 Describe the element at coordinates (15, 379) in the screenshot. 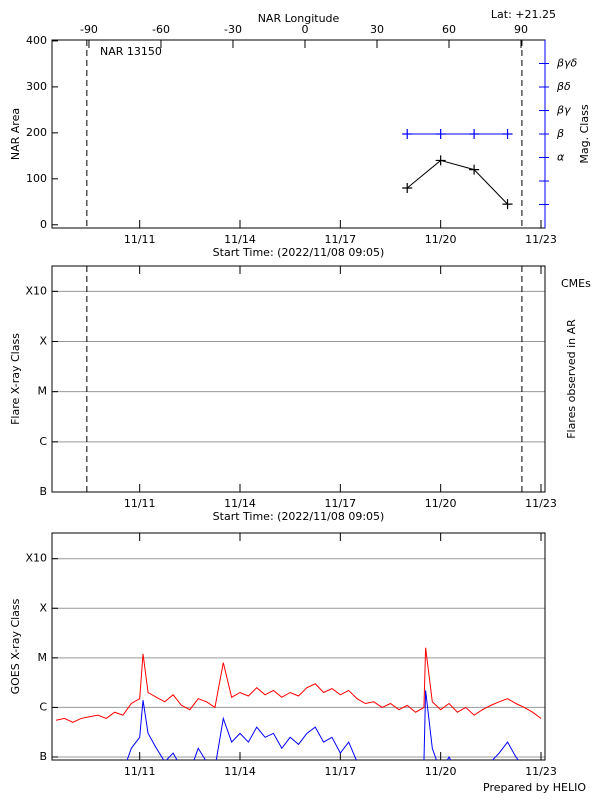

I see `y-axis-label: Flare X-ray Class` at that location.